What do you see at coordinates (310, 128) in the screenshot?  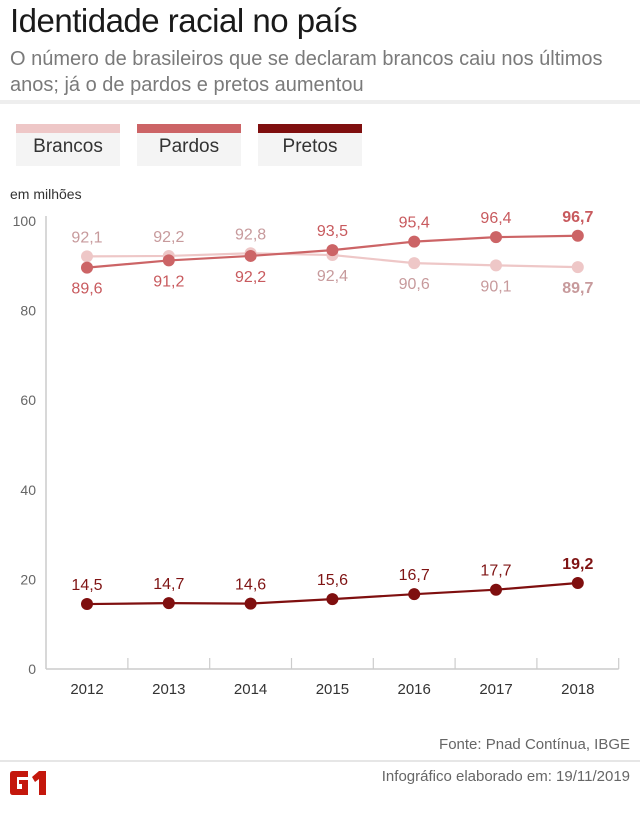 I see `legend-swatch-pretos` at bounding box center [310, 128].